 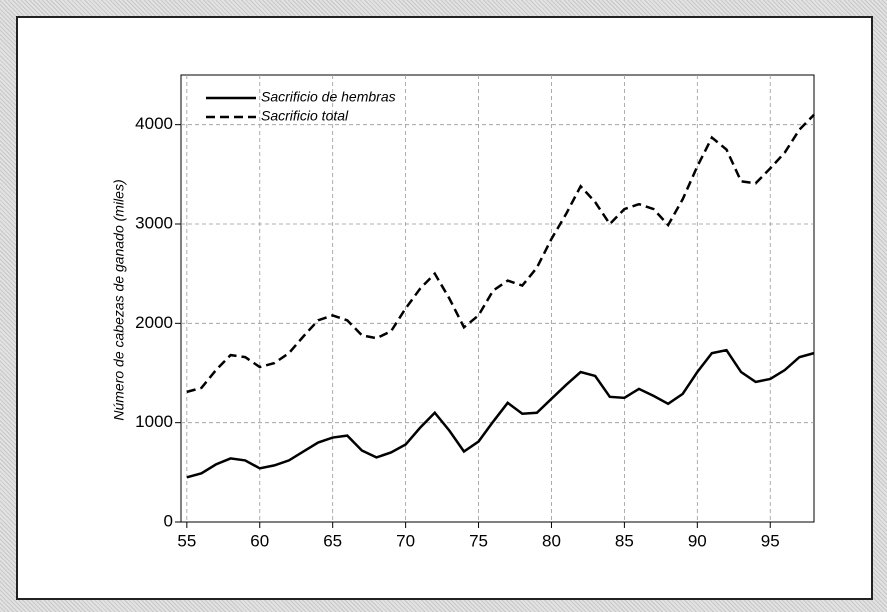 I want to click on x-tick-label: 55, so click(x=186, y=540).